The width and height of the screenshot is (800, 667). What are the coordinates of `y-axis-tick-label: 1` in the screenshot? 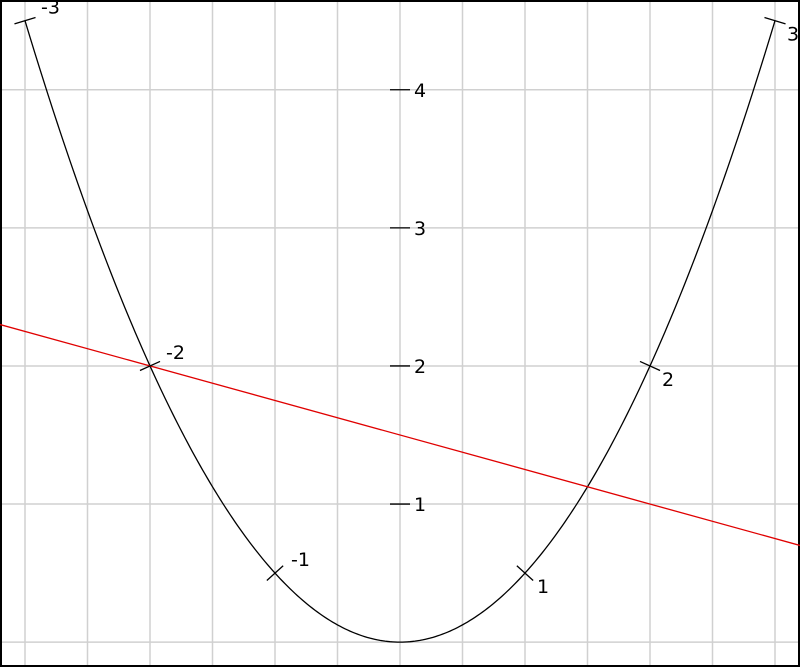 It's located at (420, 505).